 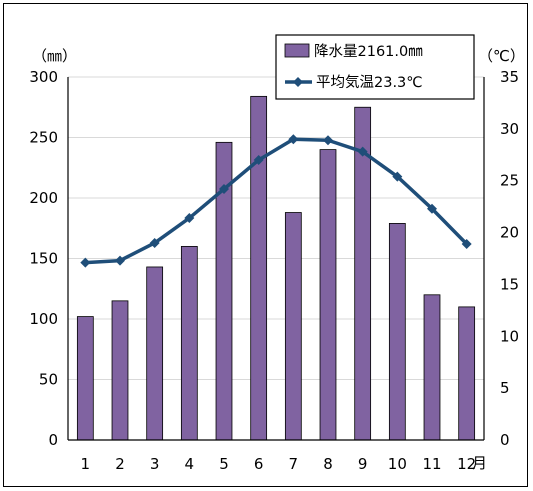 What do you see at coordinates (368, 51) in the screenshot?
I see `legend-precipitation-label: 降水量2161.0㎜` at bounding box center [368, 51].